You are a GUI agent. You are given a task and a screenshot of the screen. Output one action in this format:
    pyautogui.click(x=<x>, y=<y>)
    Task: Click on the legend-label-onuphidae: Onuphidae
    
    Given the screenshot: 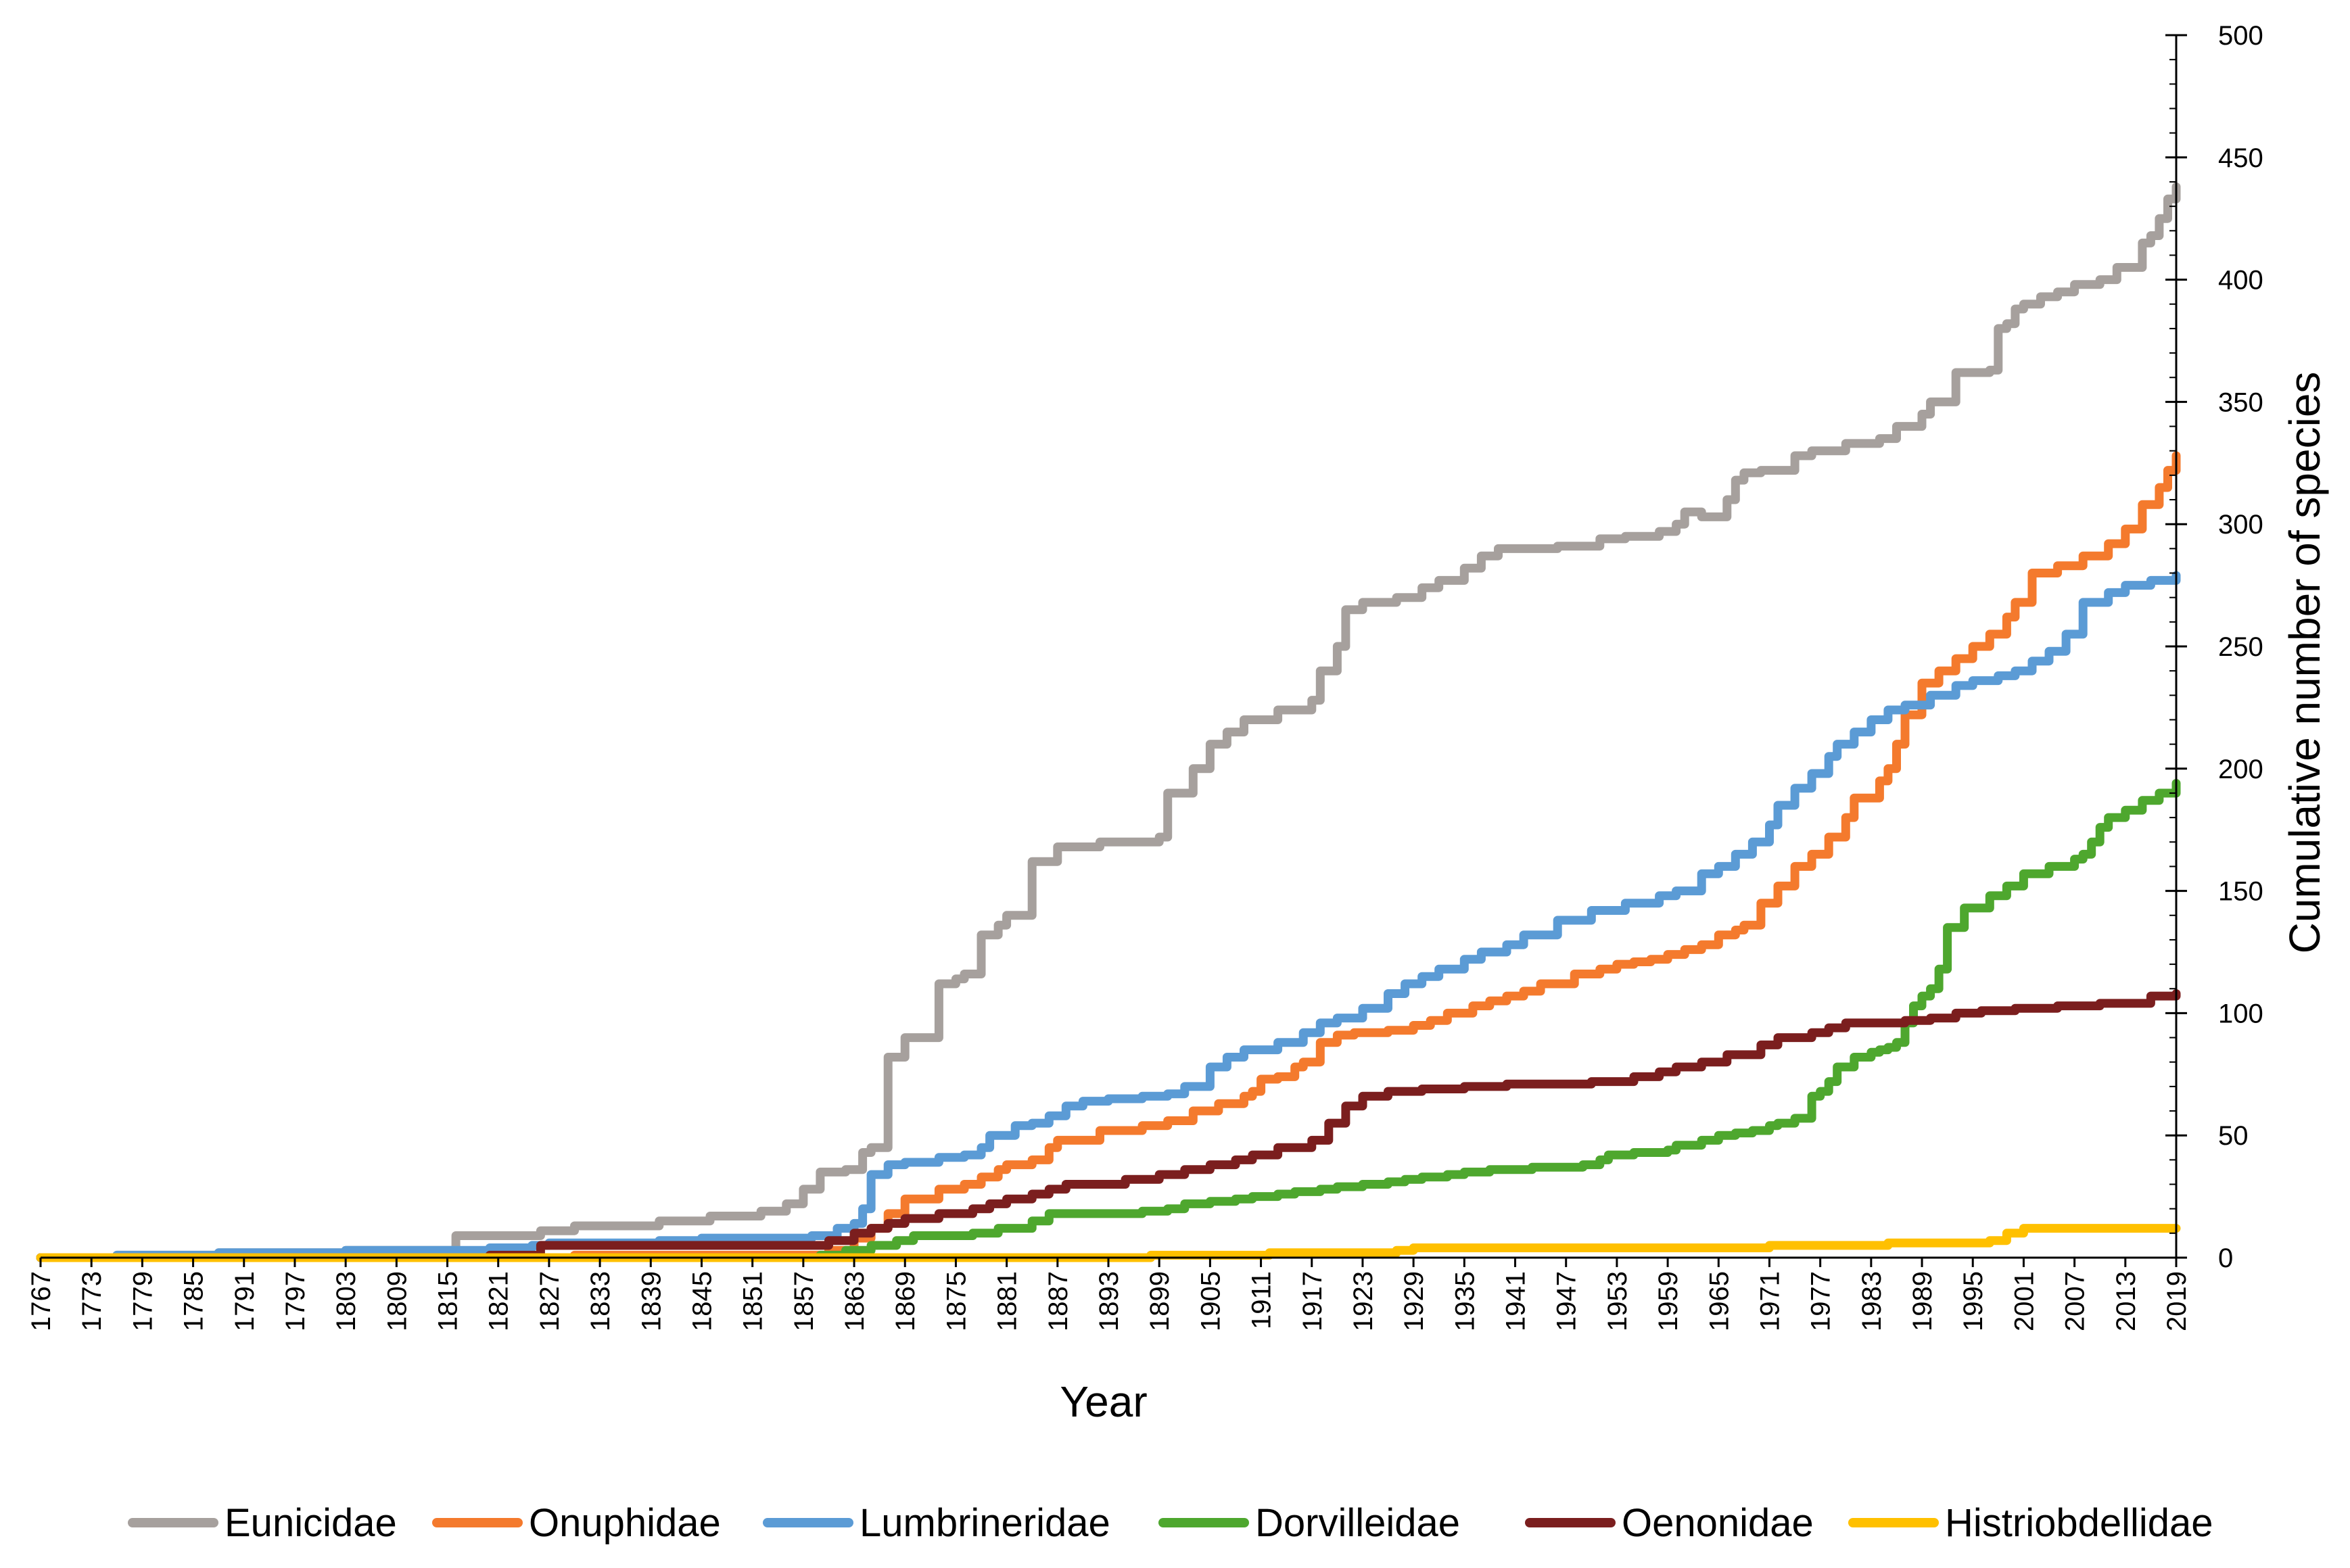 What is the action you would take?
    pyautogui.click(x=625, y=1523)
    